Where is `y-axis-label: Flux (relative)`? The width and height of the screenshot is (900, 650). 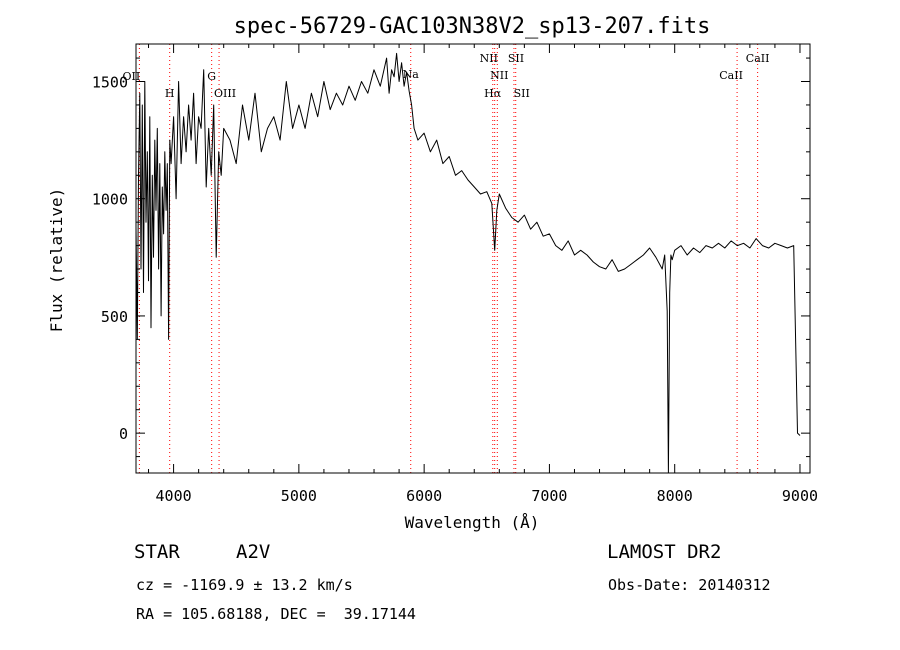
y-axis-label: Flux (relative) is located at coordinates (56, 260).